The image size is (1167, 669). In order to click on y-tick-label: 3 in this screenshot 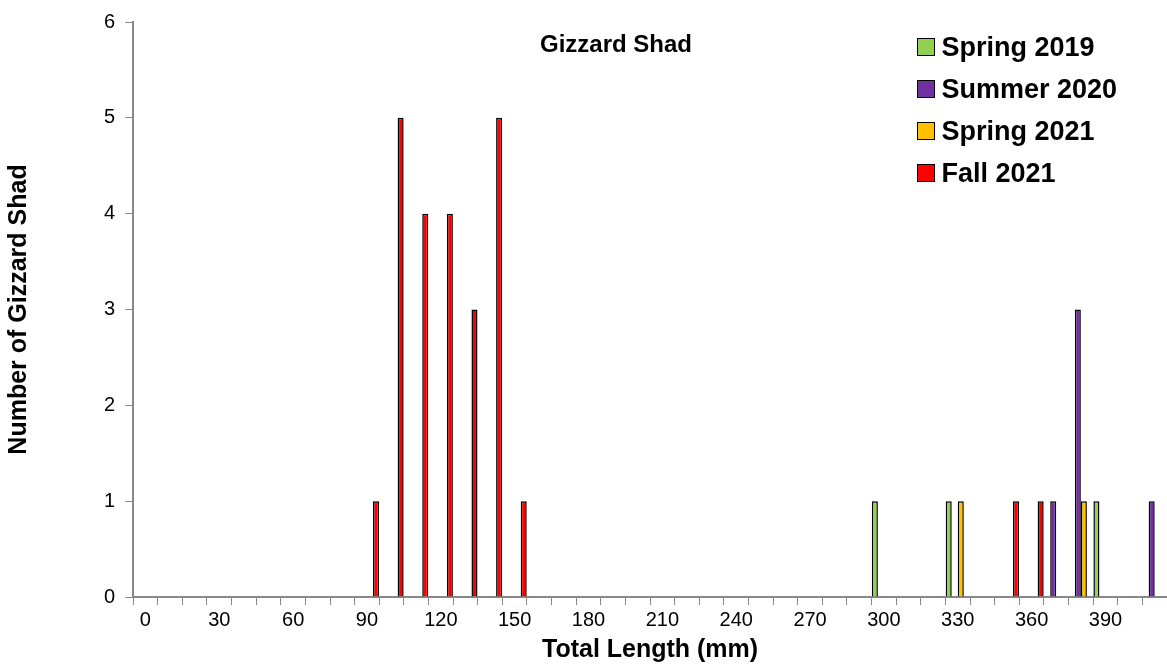, I will do `click(110, 308)`.